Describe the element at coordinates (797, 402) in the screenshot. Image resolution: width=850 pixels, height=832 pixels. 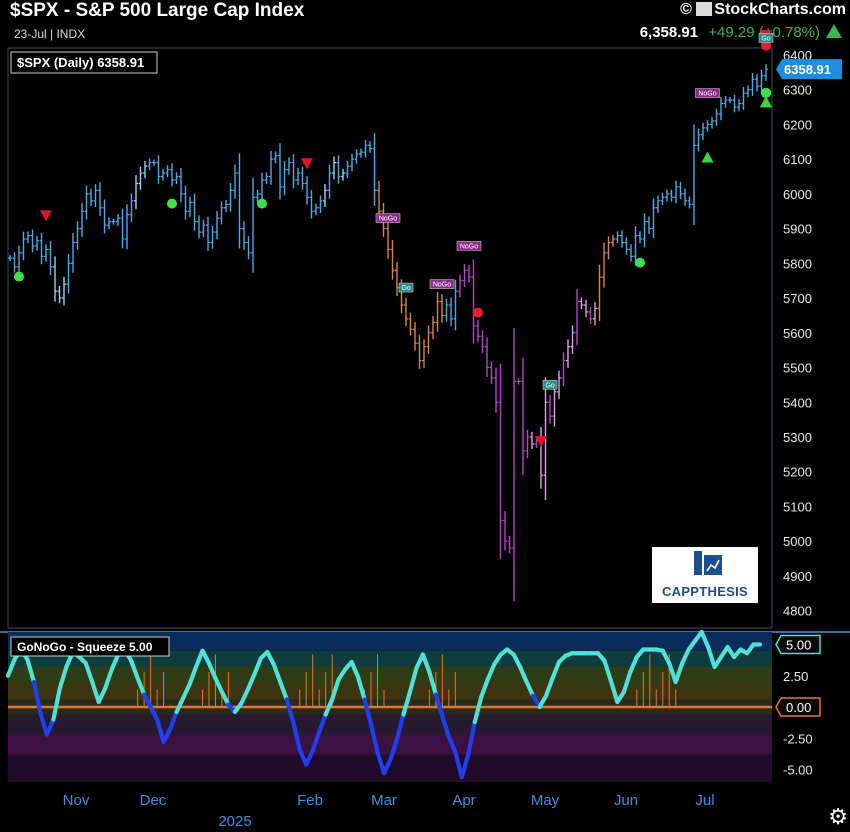
I see `y-tick-label: 5400` at that location.